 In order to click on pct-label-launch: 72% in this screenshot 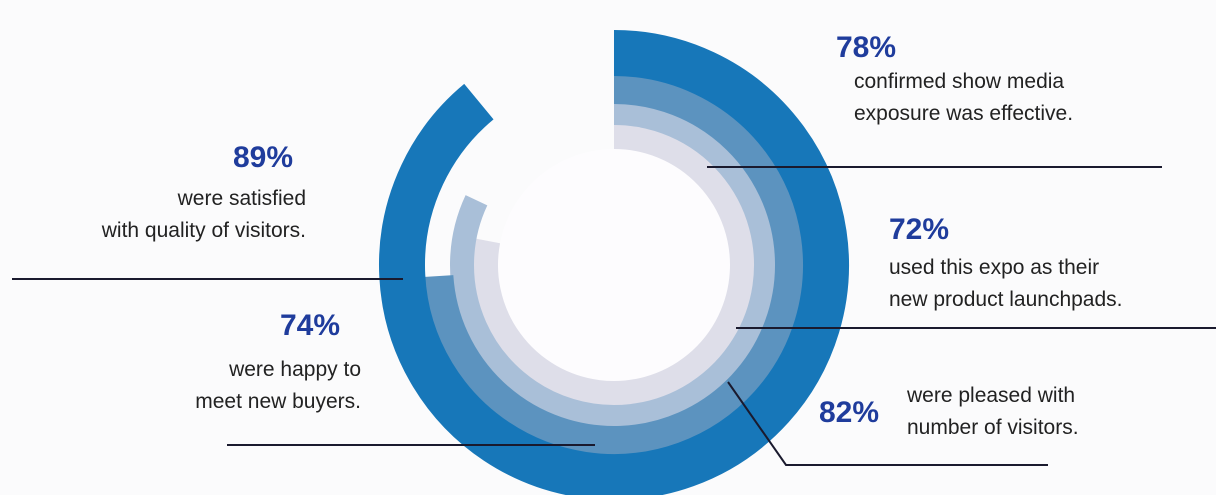, I will do `click(919, 229)`.